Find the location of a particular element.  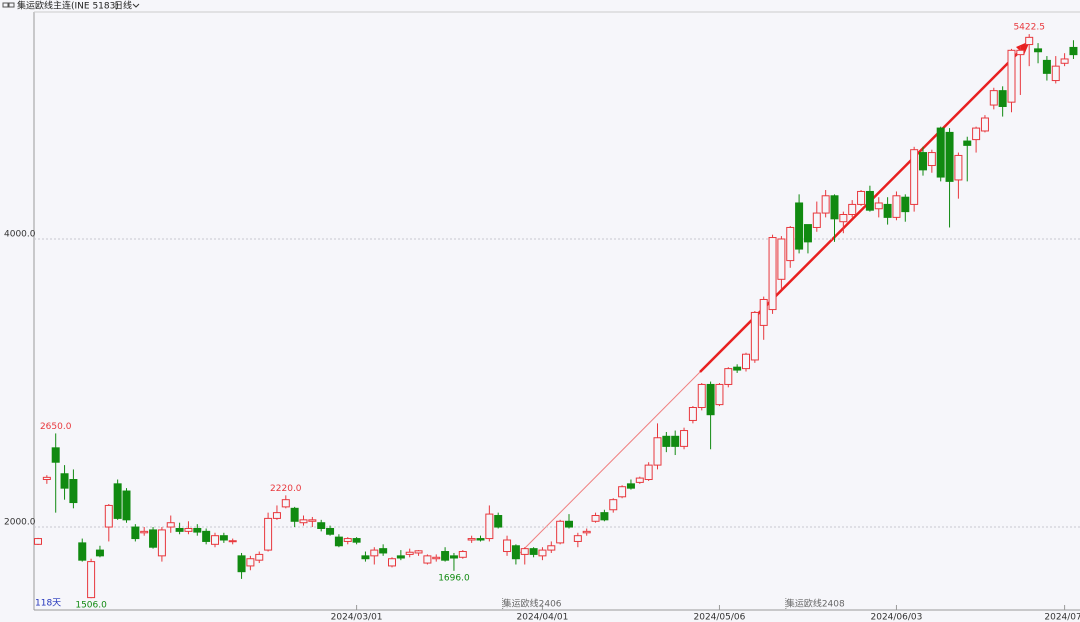

dropdown-chevron is located at coordinates (136, 5).